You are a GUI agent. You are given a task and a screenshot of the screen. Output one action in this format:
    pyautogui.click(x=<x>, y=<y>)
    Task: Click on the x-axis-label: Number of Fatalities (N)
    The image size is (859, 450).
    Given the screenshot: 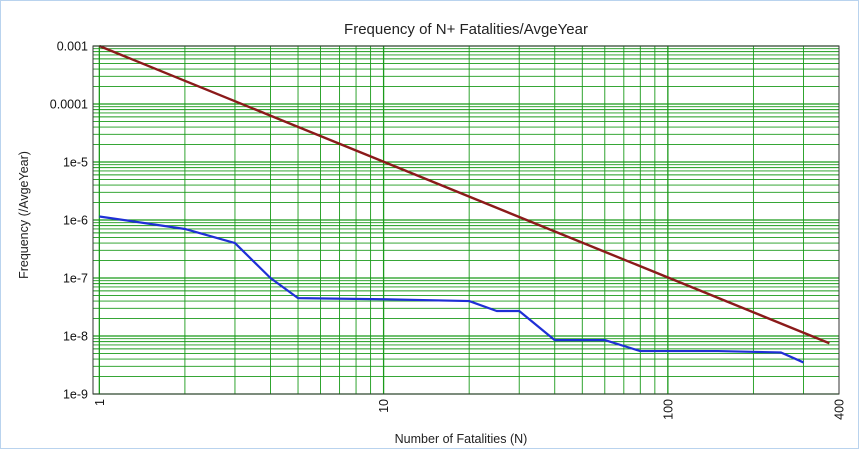 What is the action you would take?
    pyautogui.click(x=461, y=439)
    